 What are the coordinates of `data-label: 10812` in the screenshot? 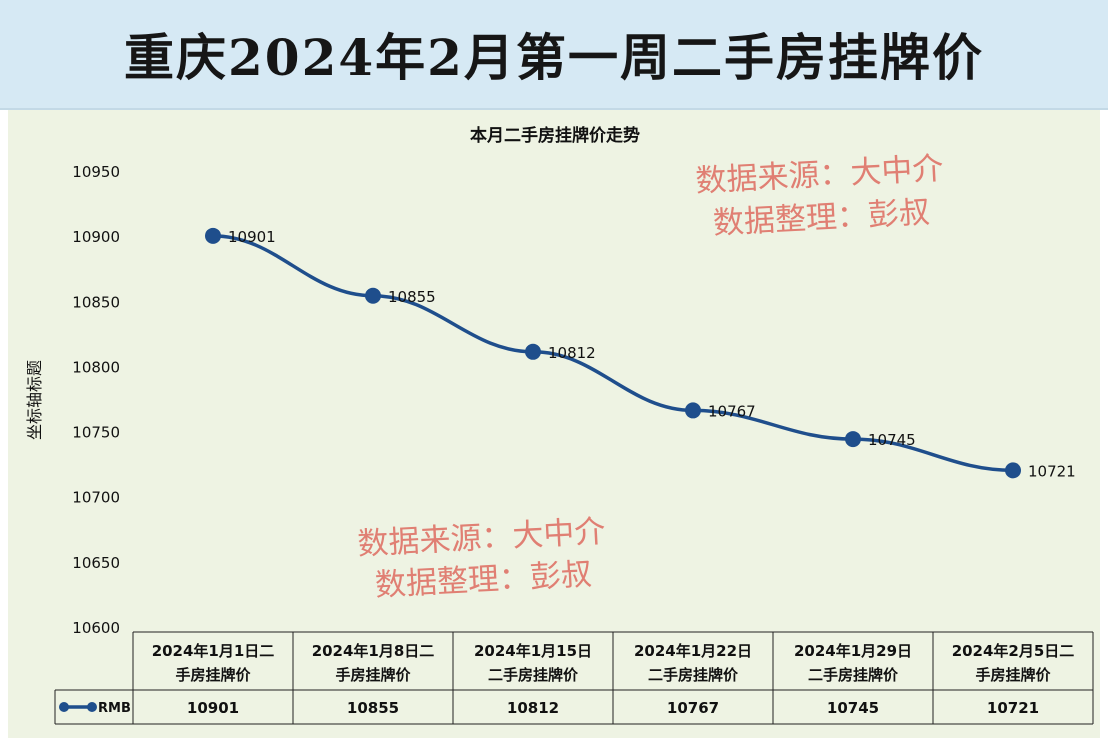 It's located at (572, 353).